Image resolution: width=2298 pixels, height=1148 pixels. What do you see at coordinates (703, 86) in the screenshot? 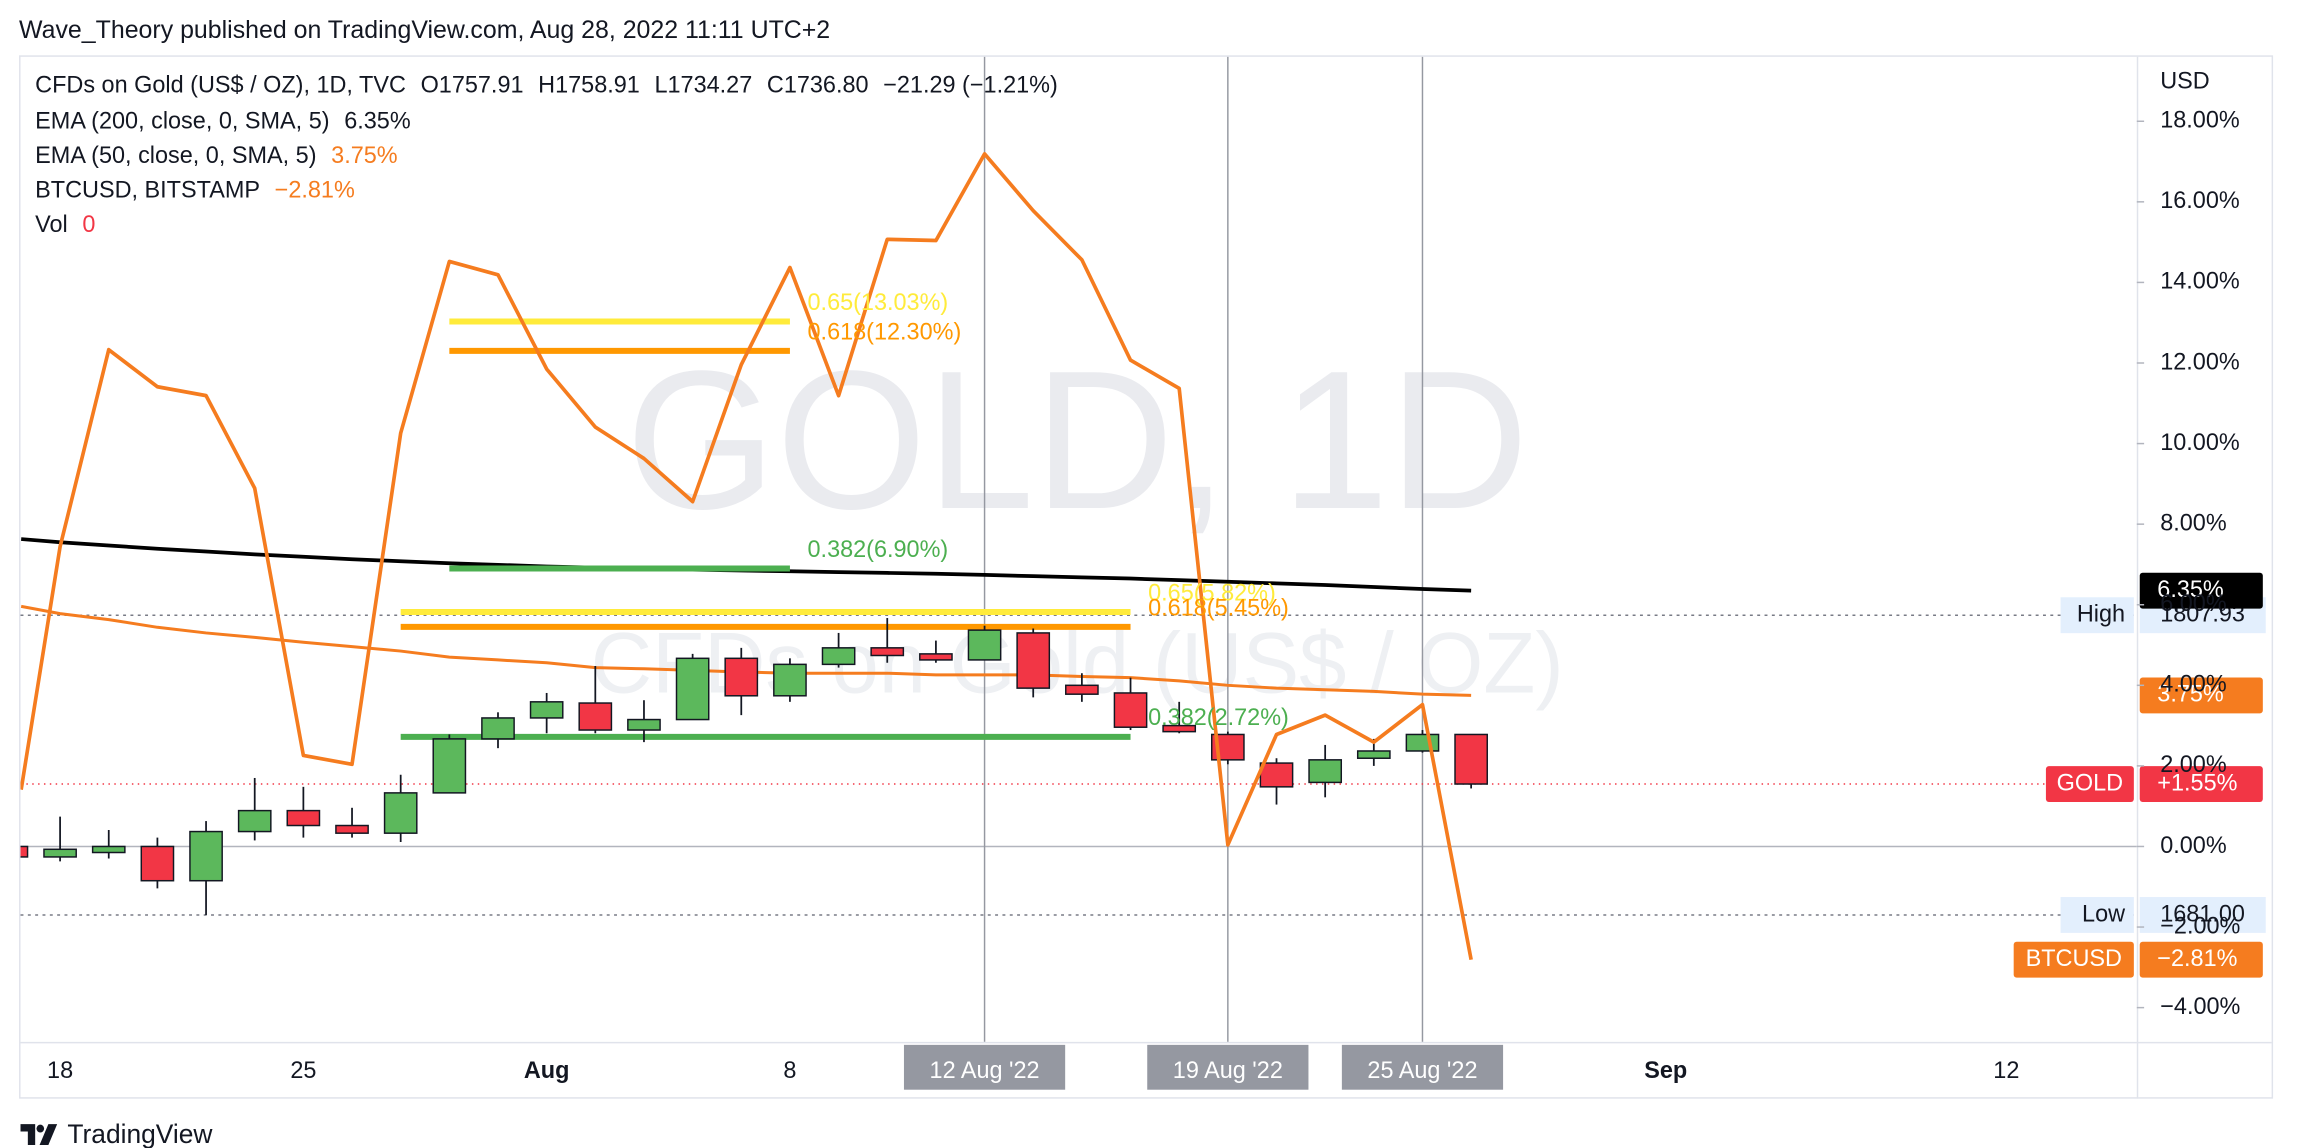
I see `ohlc: L1734.27` at bounding box center [703, 86].